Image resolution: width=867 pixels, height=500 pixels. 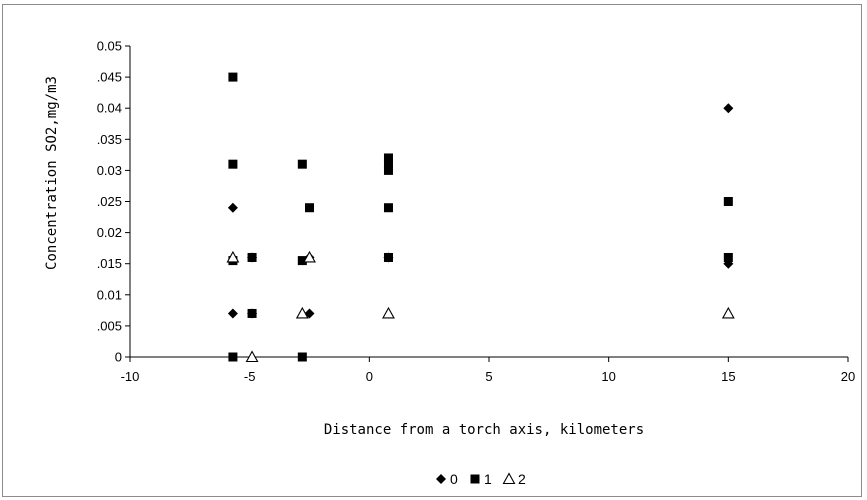 What do you see at coordinates (488, 479) in the screenshot?
I see `legend-label-1: 1` at bounding box center [488, 479].